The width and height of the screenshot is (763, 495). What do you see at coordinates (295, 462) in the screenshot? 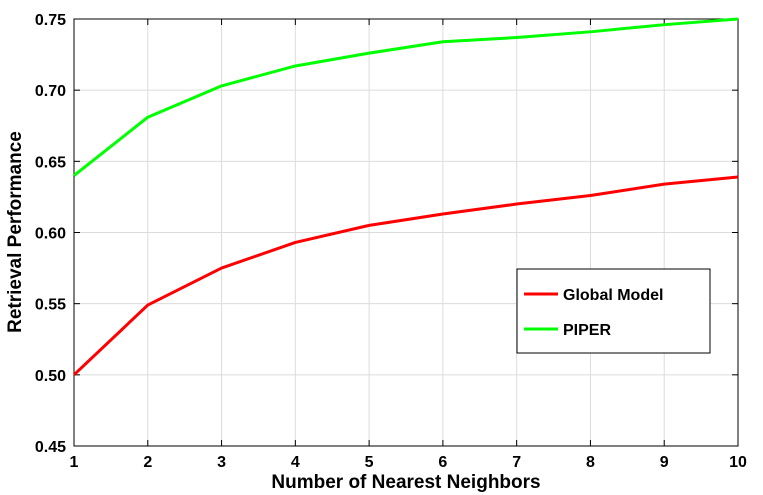
I see `x-tick-label: 4` at bounding box center [295, 462].